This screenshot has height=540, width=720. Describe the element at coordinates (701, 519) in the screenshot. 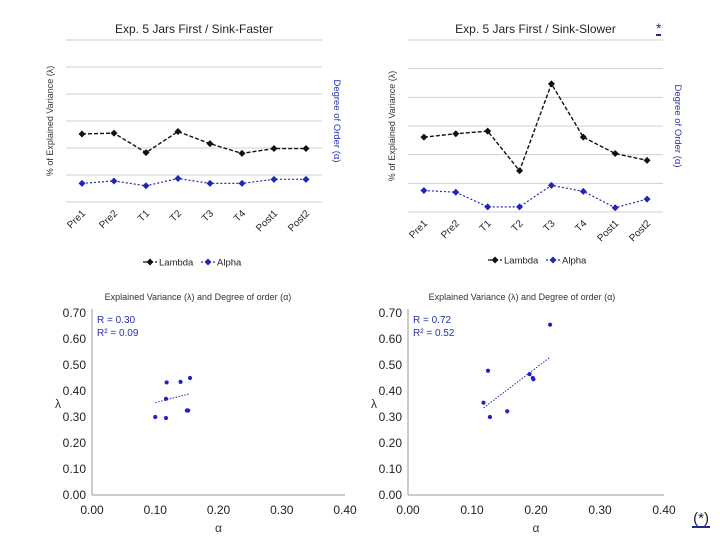

I see `corner-significance-note: (*)` at that location.